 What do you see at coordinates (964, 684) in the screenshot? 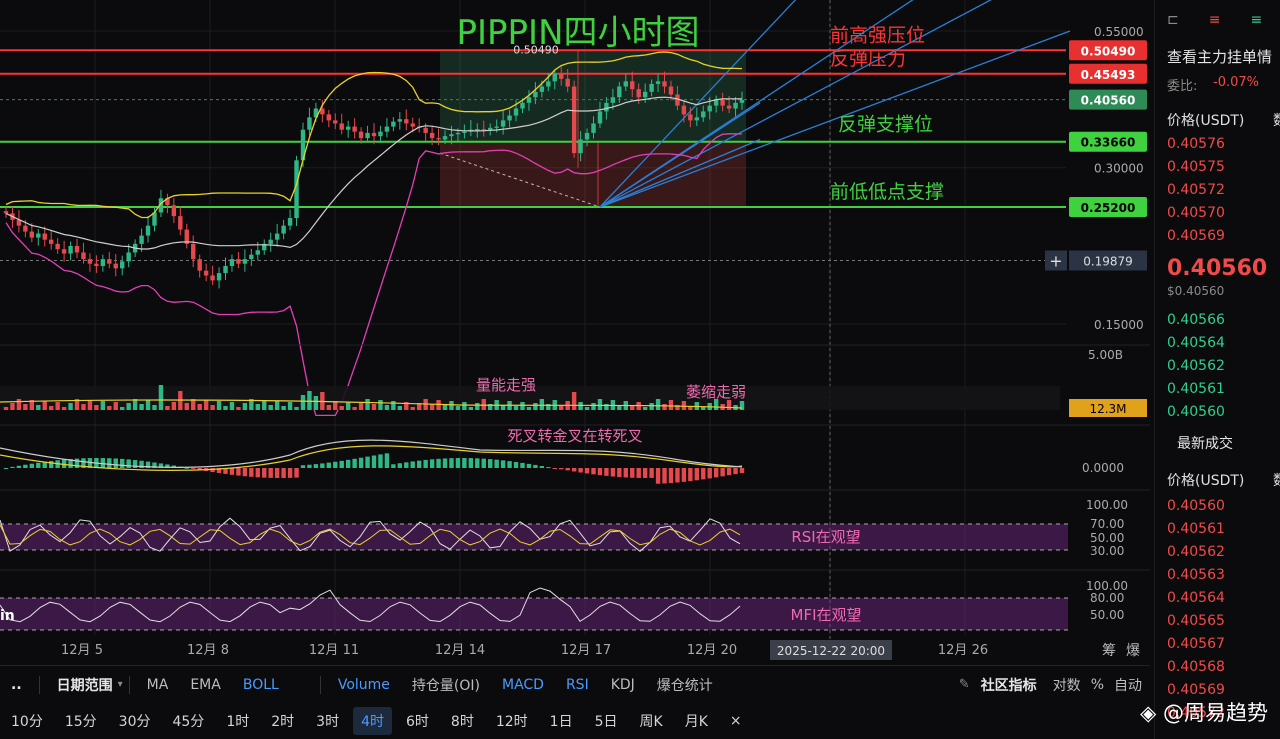
I see `community-icon: ✎` at bounding box center [964, 684].